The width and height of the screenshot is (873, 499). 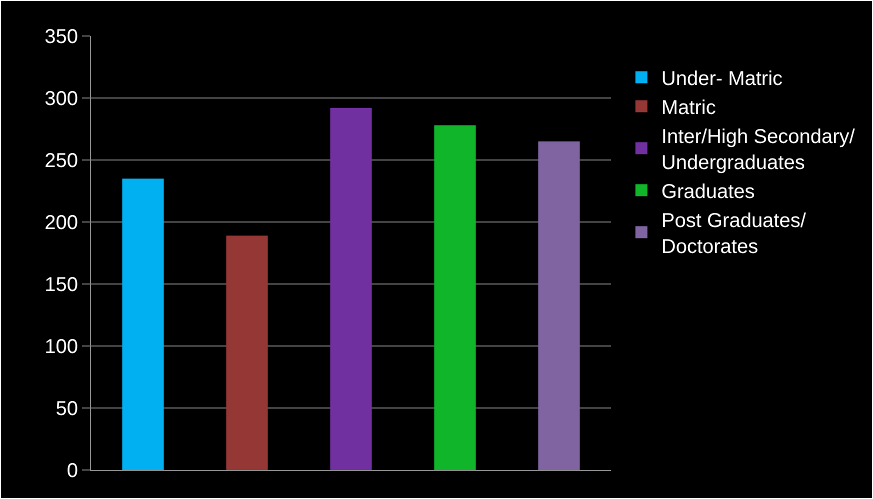 I want to click on legend-label: Under- Matric, so click(x=722, y=79).